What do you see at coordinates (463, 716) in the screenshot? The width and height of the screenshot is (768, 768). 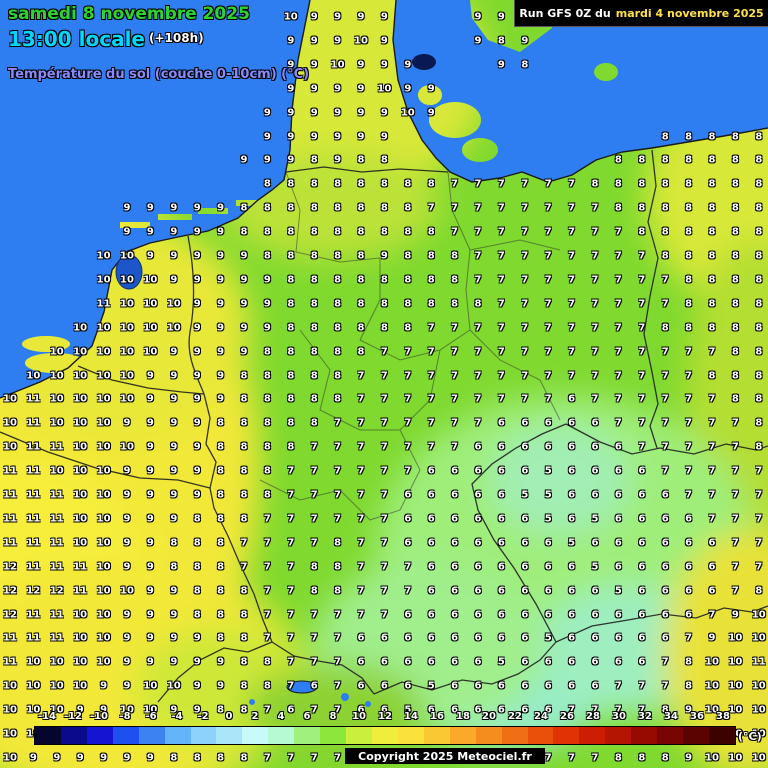 I see `scale-tick-label: 18` at bounding box center [463, 716].